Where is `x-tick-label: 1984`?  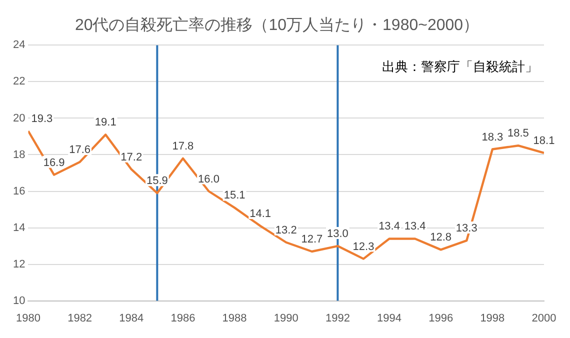 x-tick-label: 1984 is located at coordinates (131, 318).